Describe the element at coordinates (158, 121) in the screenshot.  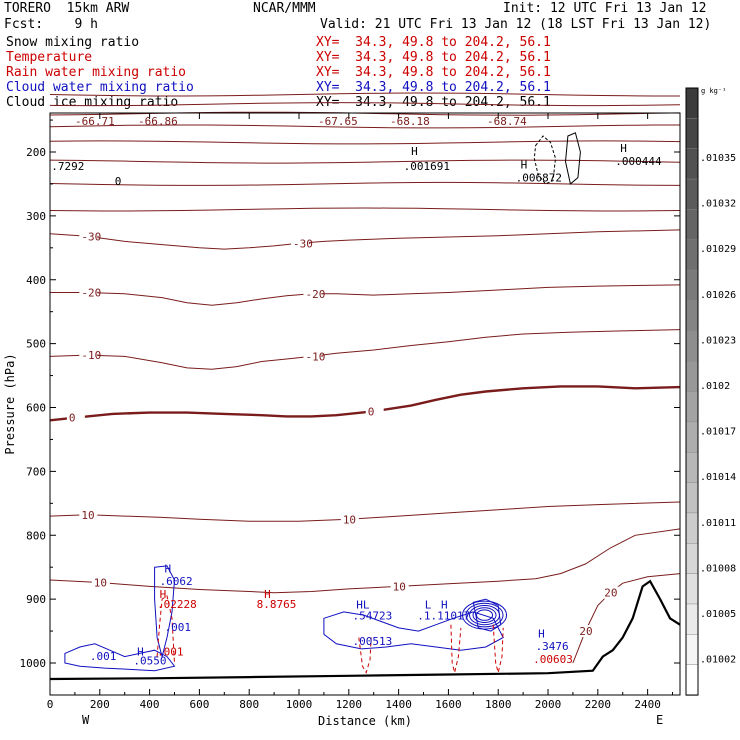
I see `top-temperature-value: -66.86` at that location.